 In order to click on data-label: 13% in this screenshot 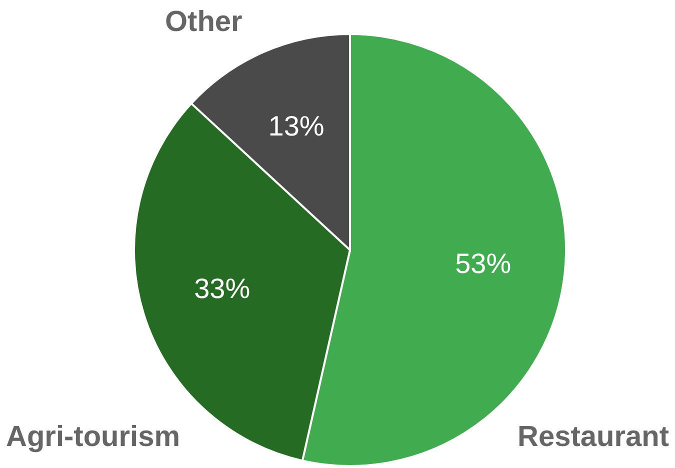, I will do `click(296, 126)`.